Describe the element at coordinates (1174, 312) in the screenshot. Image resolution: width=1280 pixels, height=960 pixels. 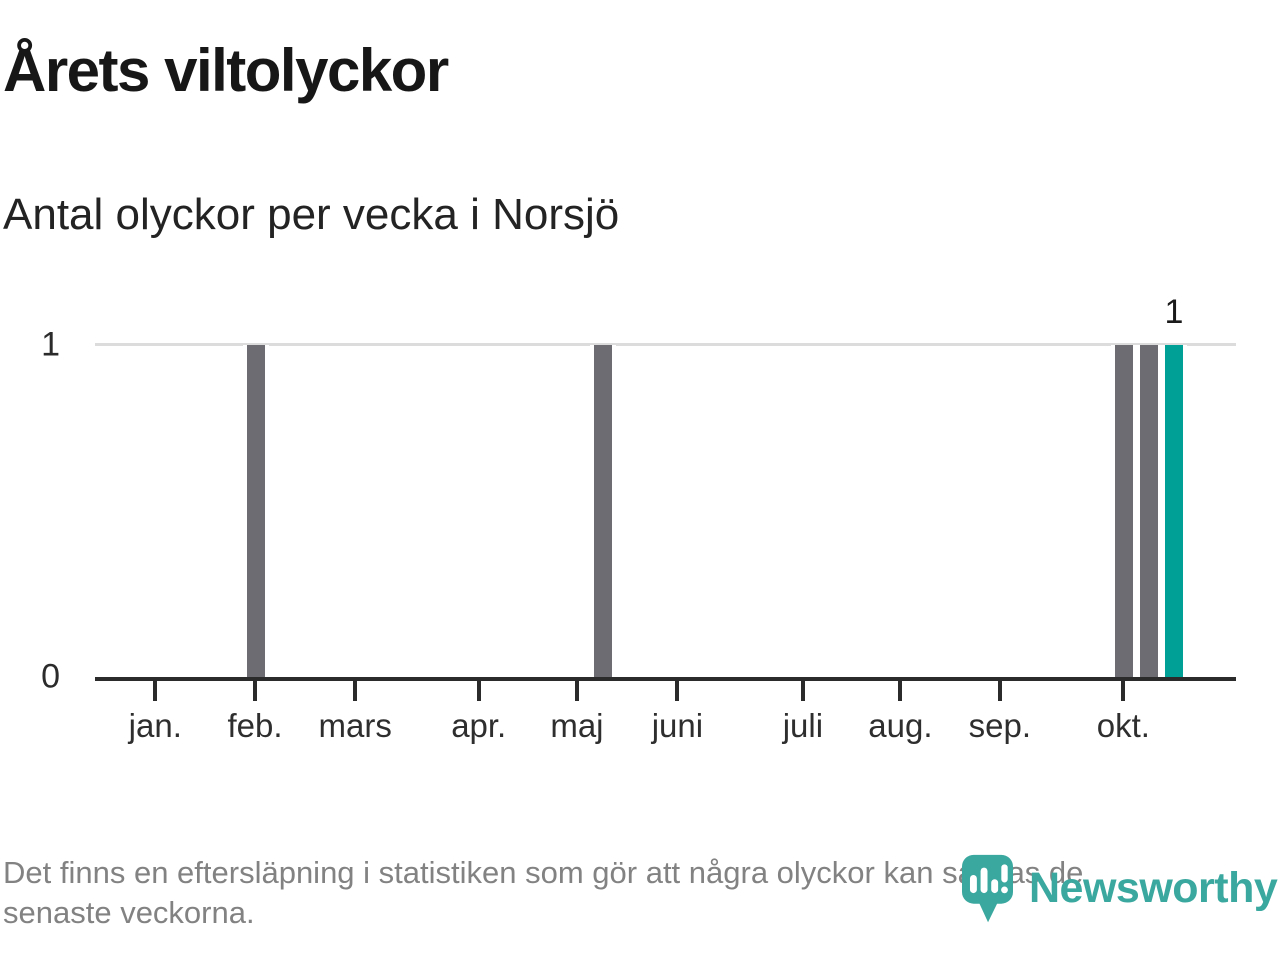
I see `latest-bar-value-label: 1` at that location.